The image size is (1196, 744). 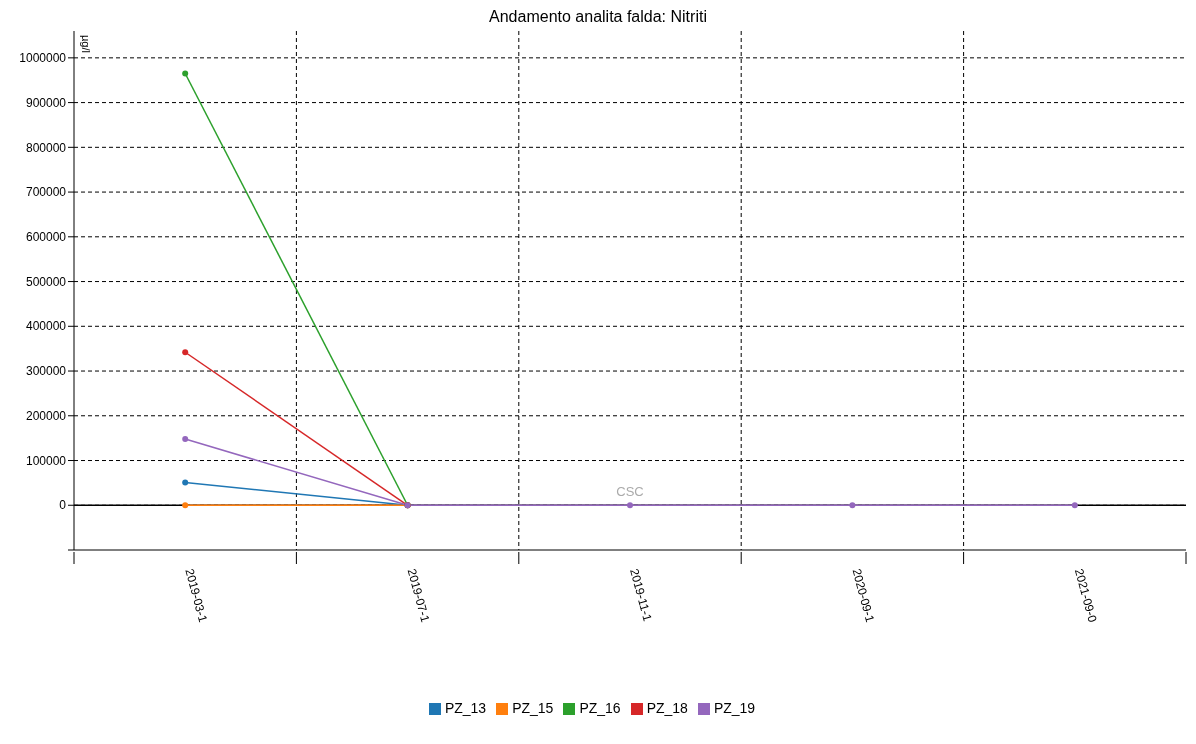 What do you see at coordinates (598, 17) in the screenshot?
I see `chart-title: Andamento analita falda: Nitriti` at bounding box center [598, 17].